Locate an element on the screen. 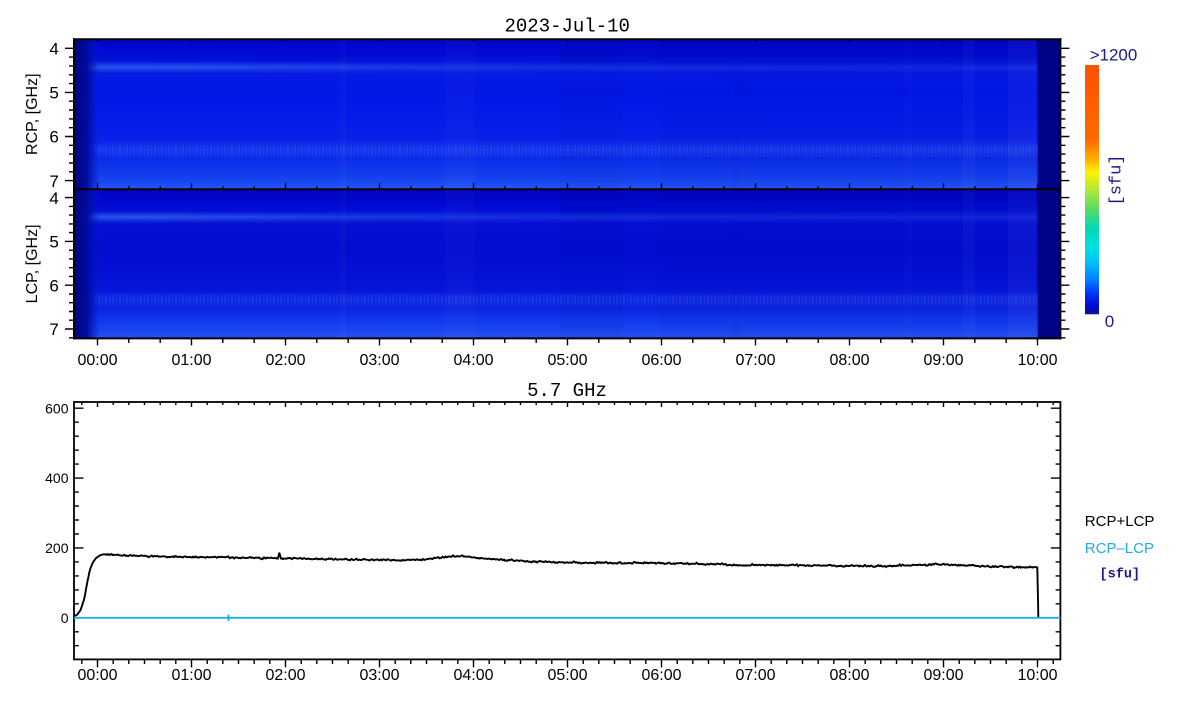  svg-text: RCP, [GHz] is located at coordinates (32, 114).